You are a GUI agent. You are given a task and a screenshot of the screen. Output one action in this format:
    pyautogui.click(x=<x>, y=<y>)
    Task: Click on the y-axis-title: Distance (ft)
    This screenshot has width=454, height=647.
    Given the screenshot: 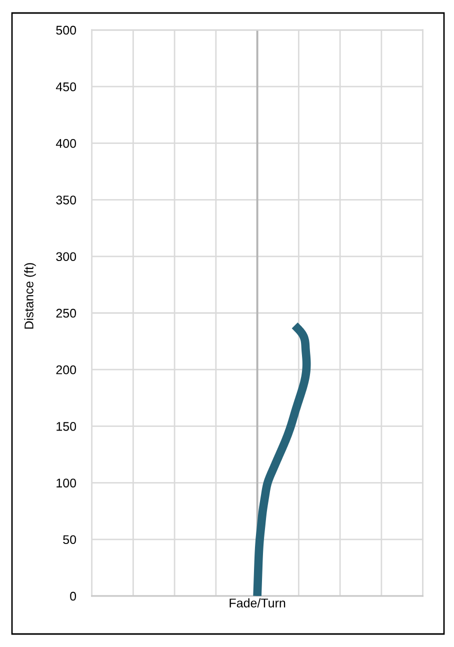 What is the action you would take?
    pyautogui.click(x=30, y=296)
    